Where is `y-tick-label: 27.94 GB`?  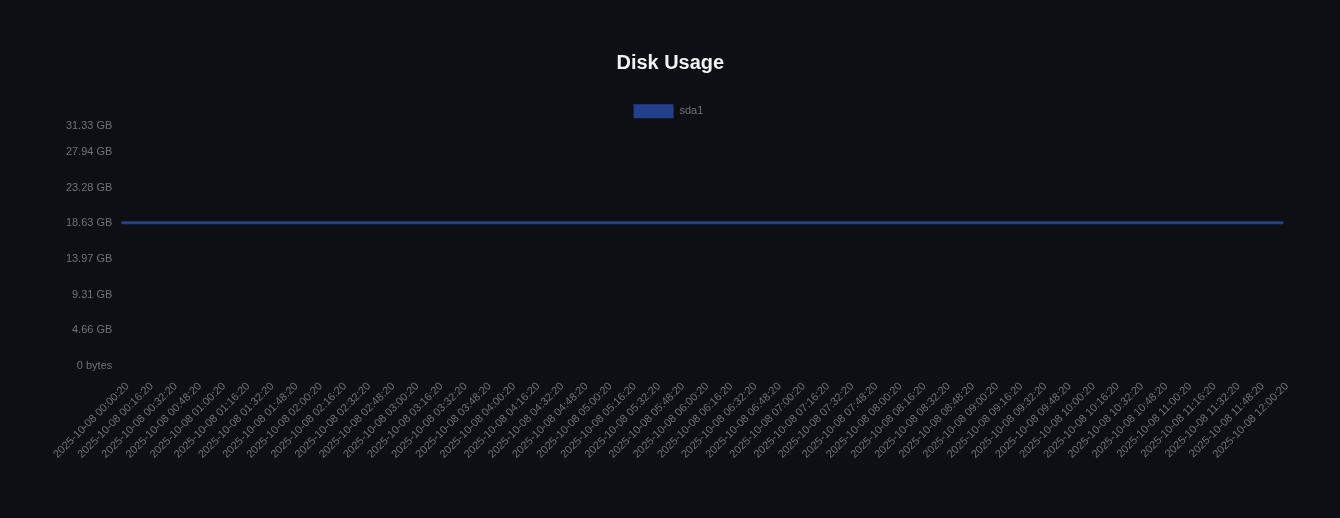
y-tick-label: 27.94 GB is located at coordinates (89, 150).